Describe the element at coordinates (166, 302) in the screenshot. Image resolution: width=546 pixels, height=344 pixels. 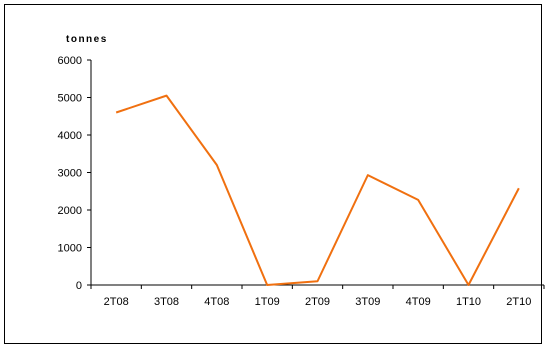
I see `x-tick-label: 3T08` at that location.